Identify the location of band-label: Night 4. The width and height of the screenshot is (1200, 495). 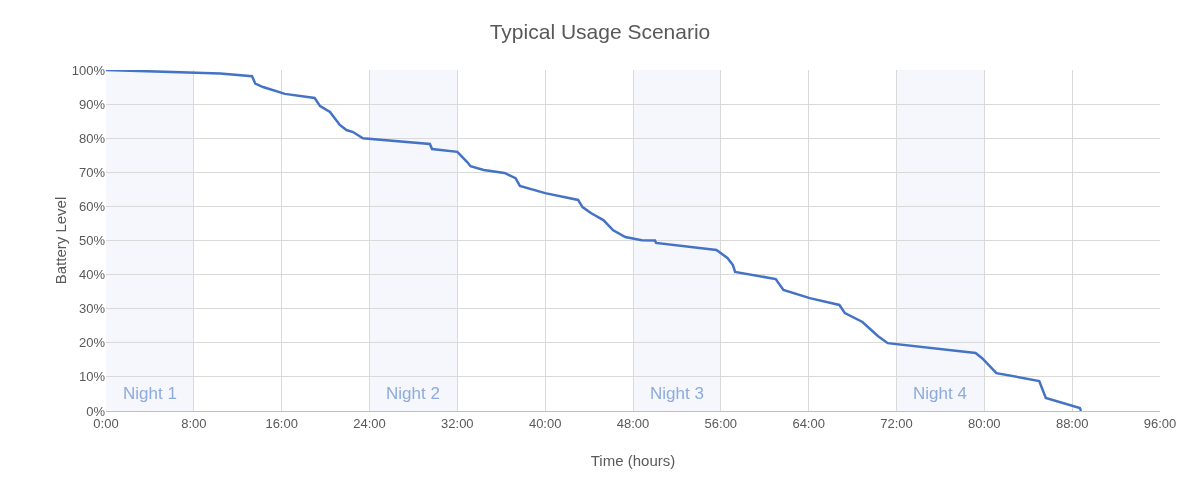
(940, 393).